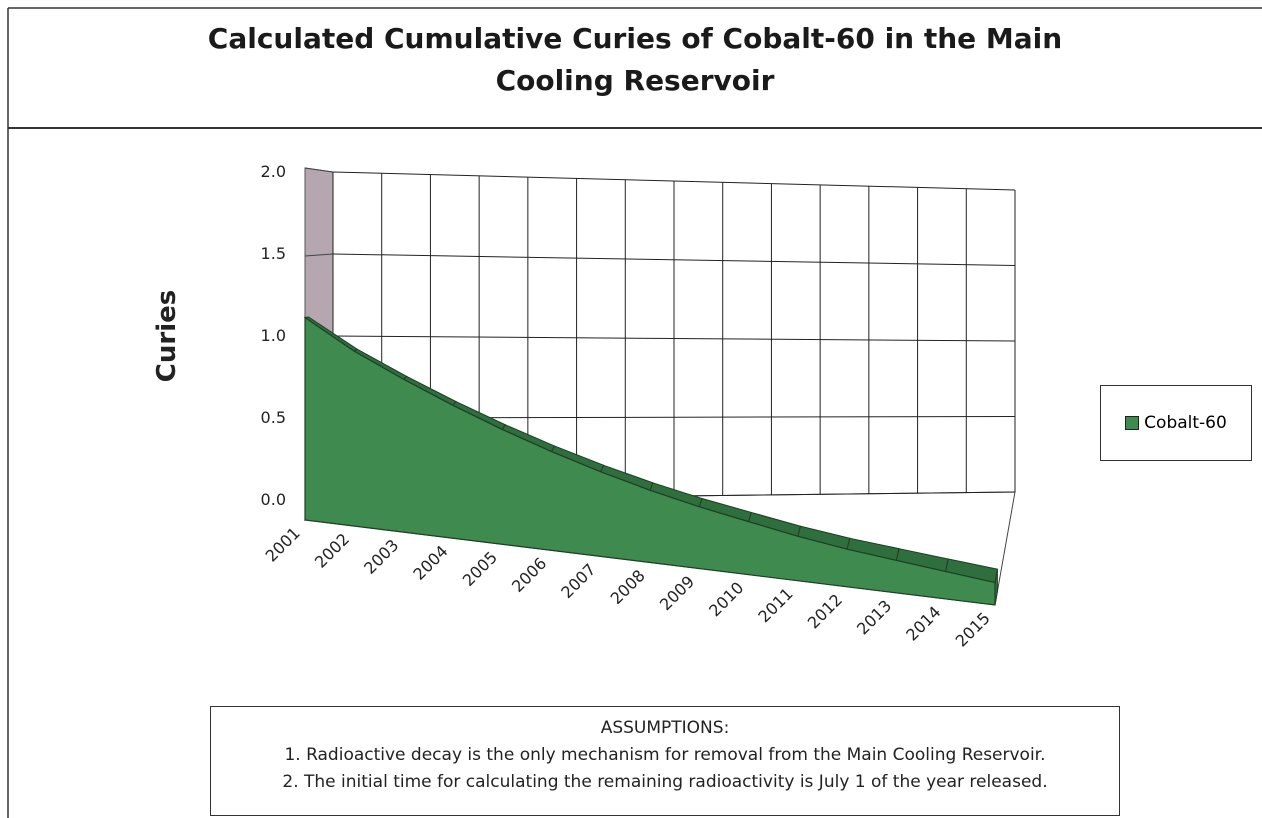  I want to click on x-tick-label: 2008, so click(628, 587).